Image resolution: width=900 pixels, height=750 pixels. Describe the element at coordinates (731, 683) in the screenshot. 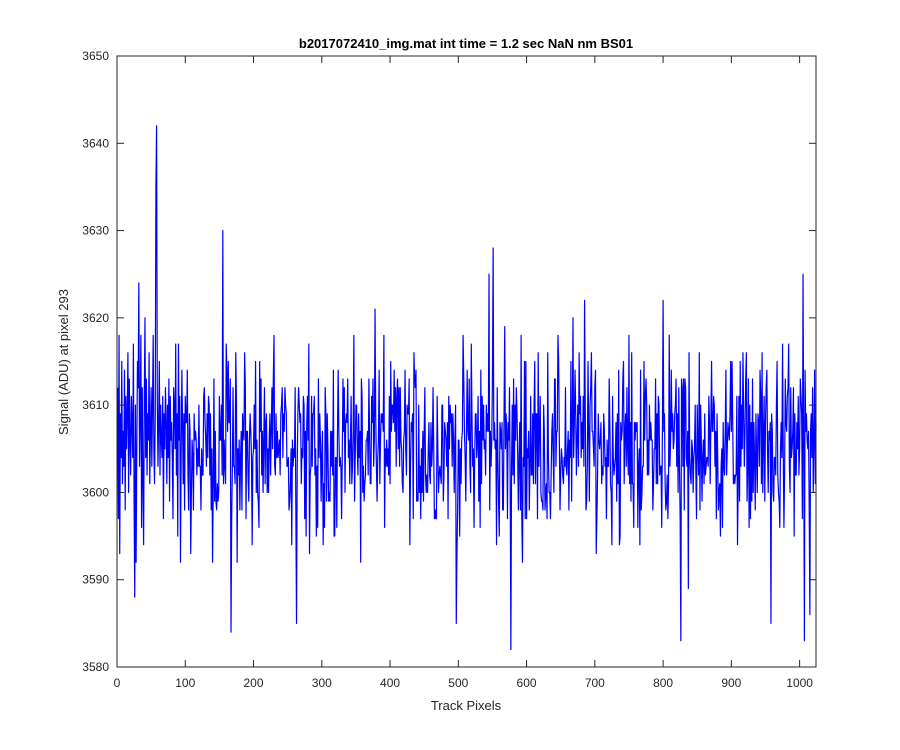

I see `x-tick-label: 900` at that location.